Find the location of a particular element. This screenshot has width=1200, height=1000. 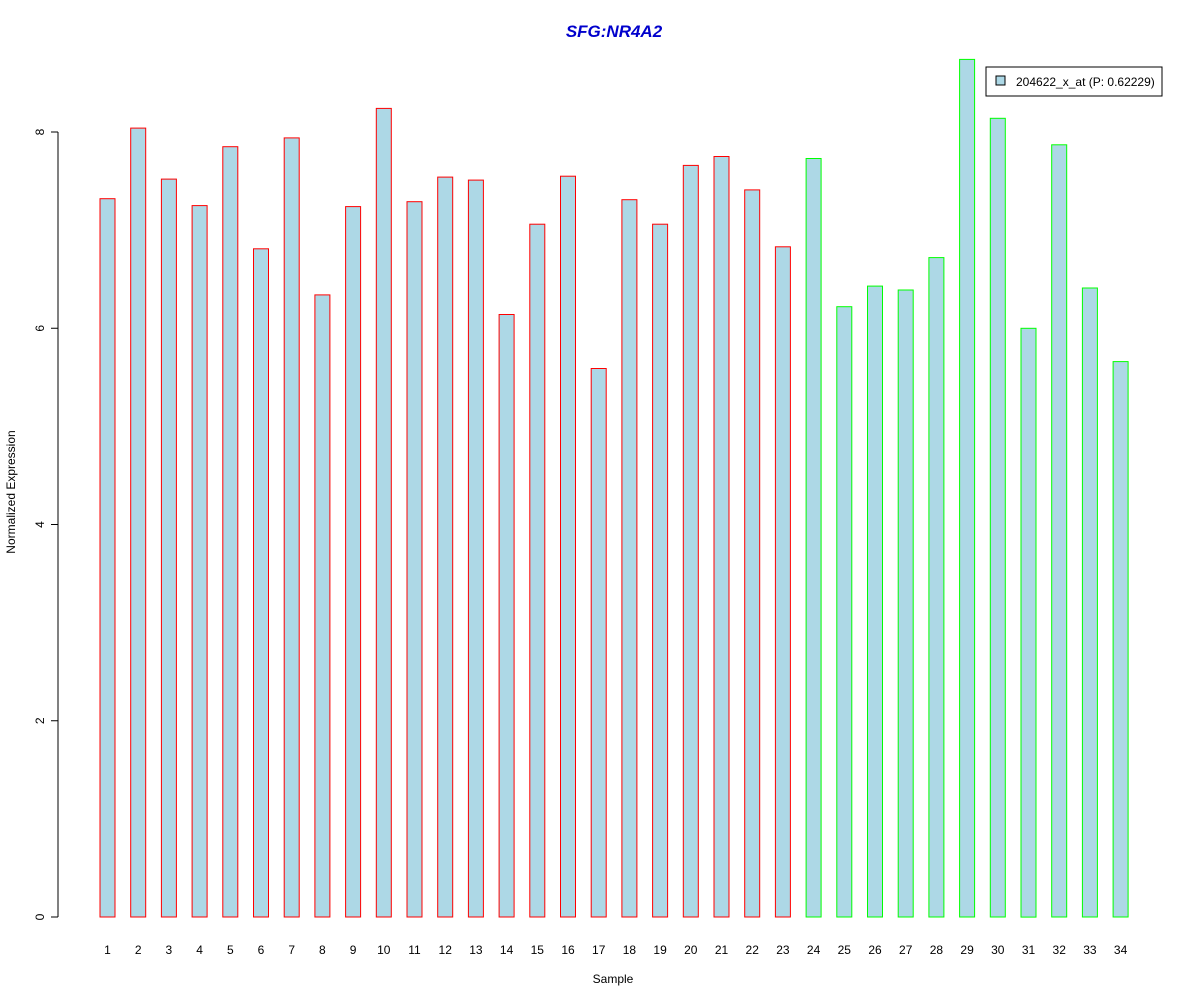

x-tick-label: 27 is located at coordinates (906, 950).